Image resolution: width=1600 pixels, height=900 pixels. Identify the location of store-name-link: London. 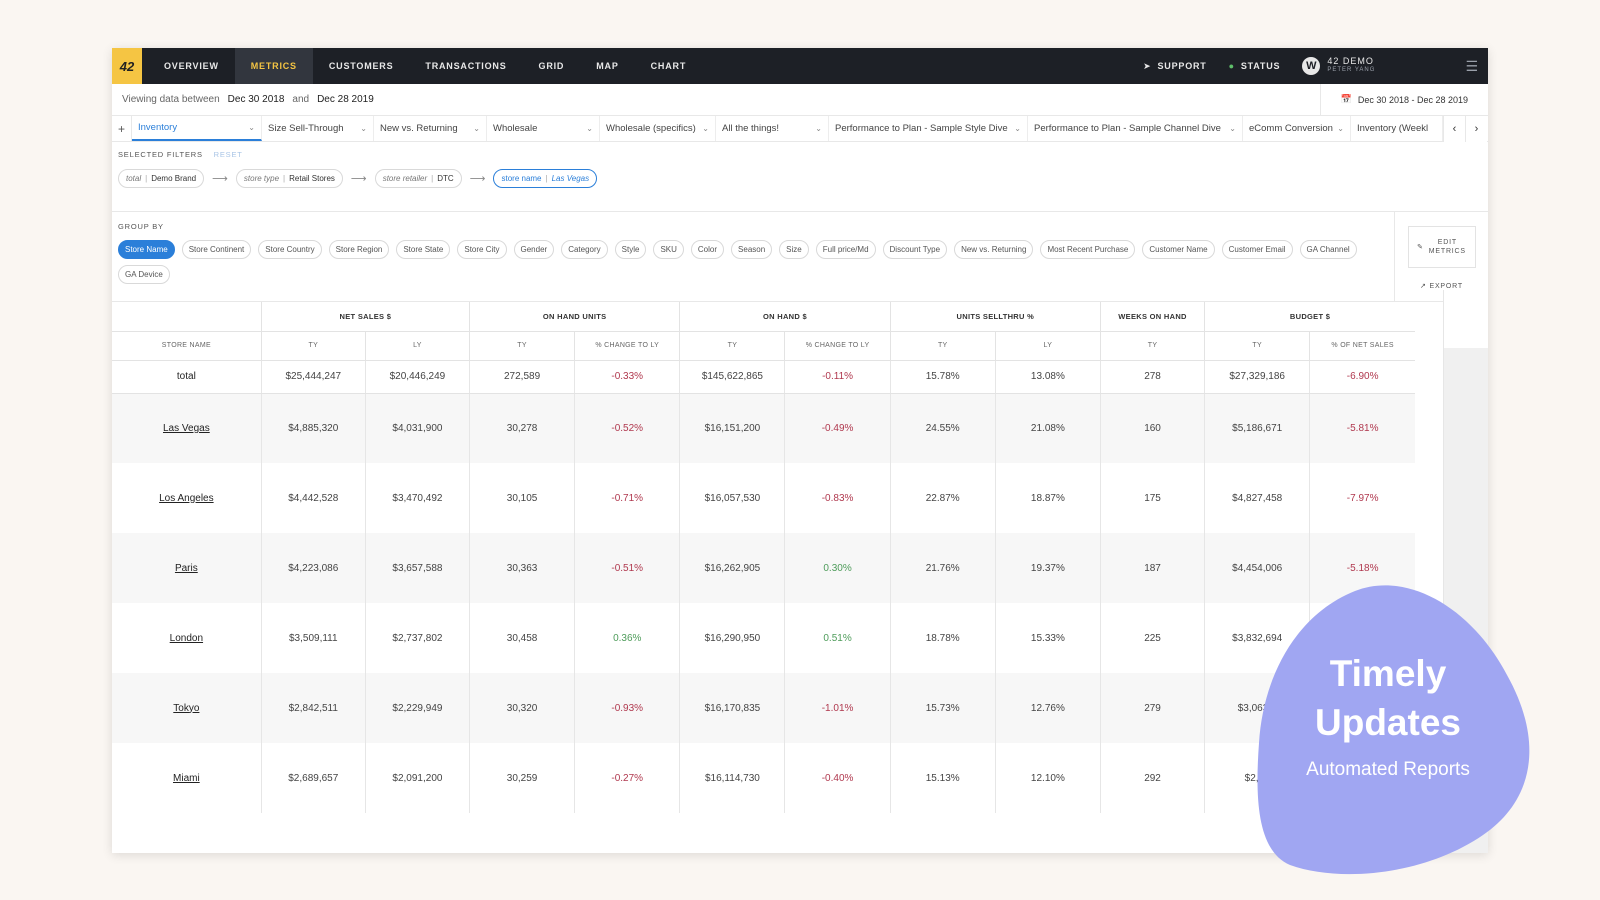
(186, 638).